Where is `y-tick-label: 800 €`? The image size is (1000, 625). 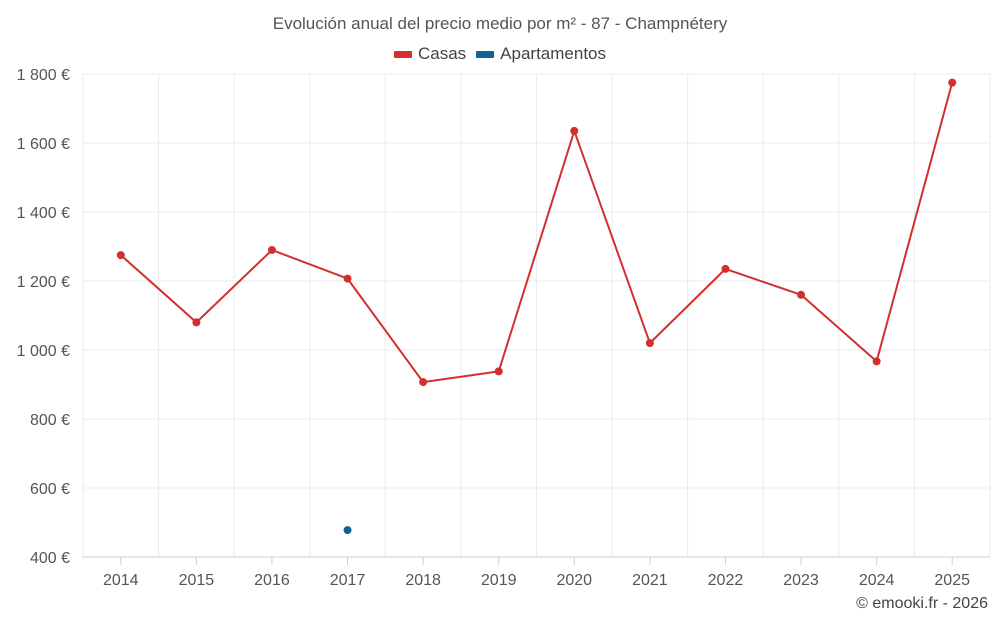 y-tick-label: 800 € is located at coordinates (50, 420).